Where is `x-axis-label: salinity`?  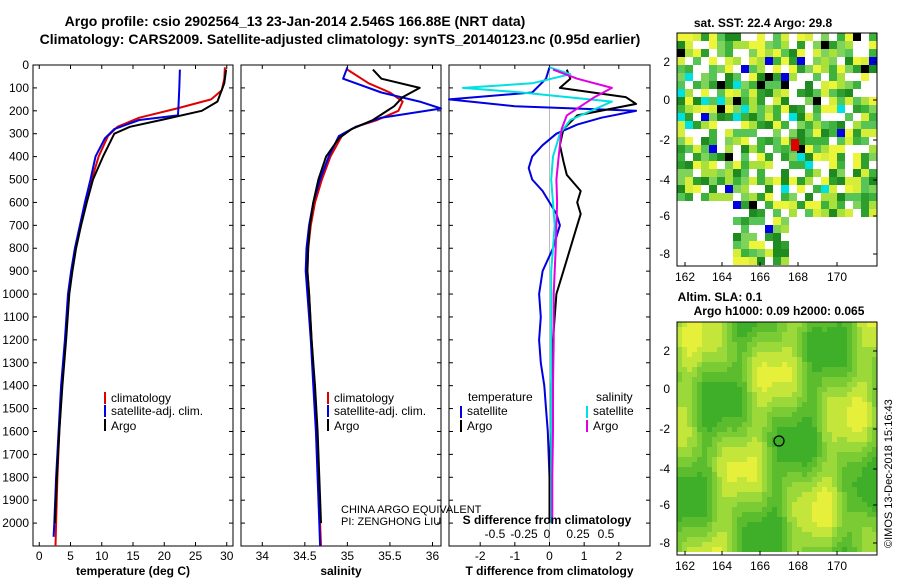
x-axis-label: salinity is located at coordinates (341, 571).